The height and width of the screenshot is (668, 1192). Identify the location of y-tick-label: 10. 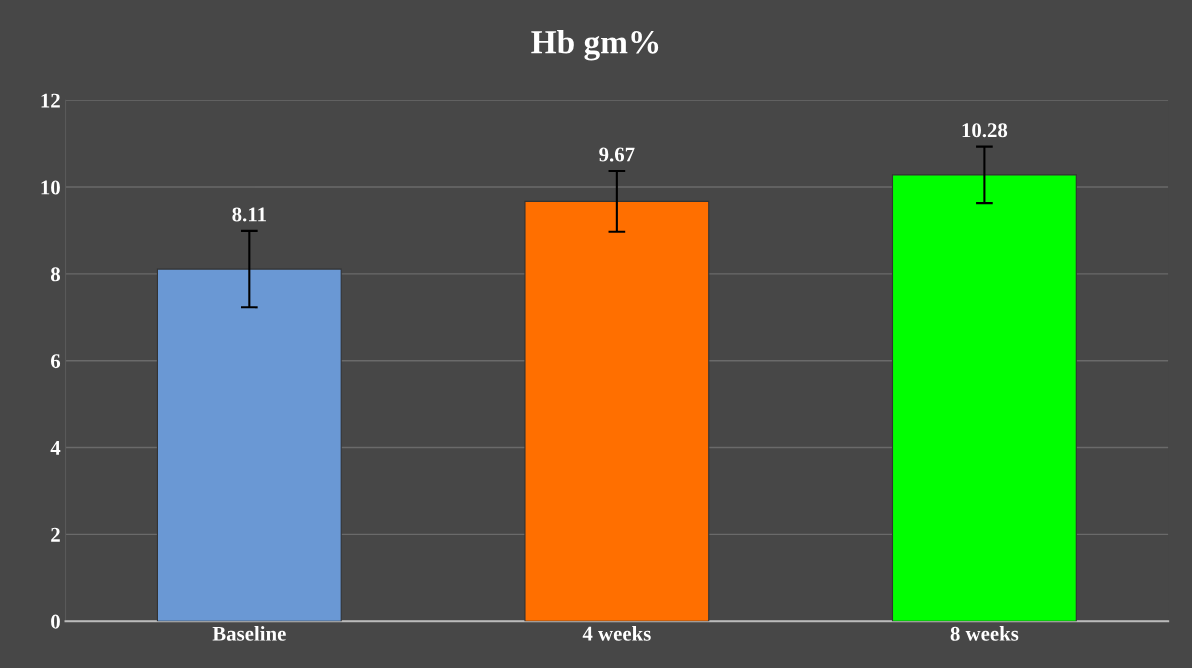
(50, 187).